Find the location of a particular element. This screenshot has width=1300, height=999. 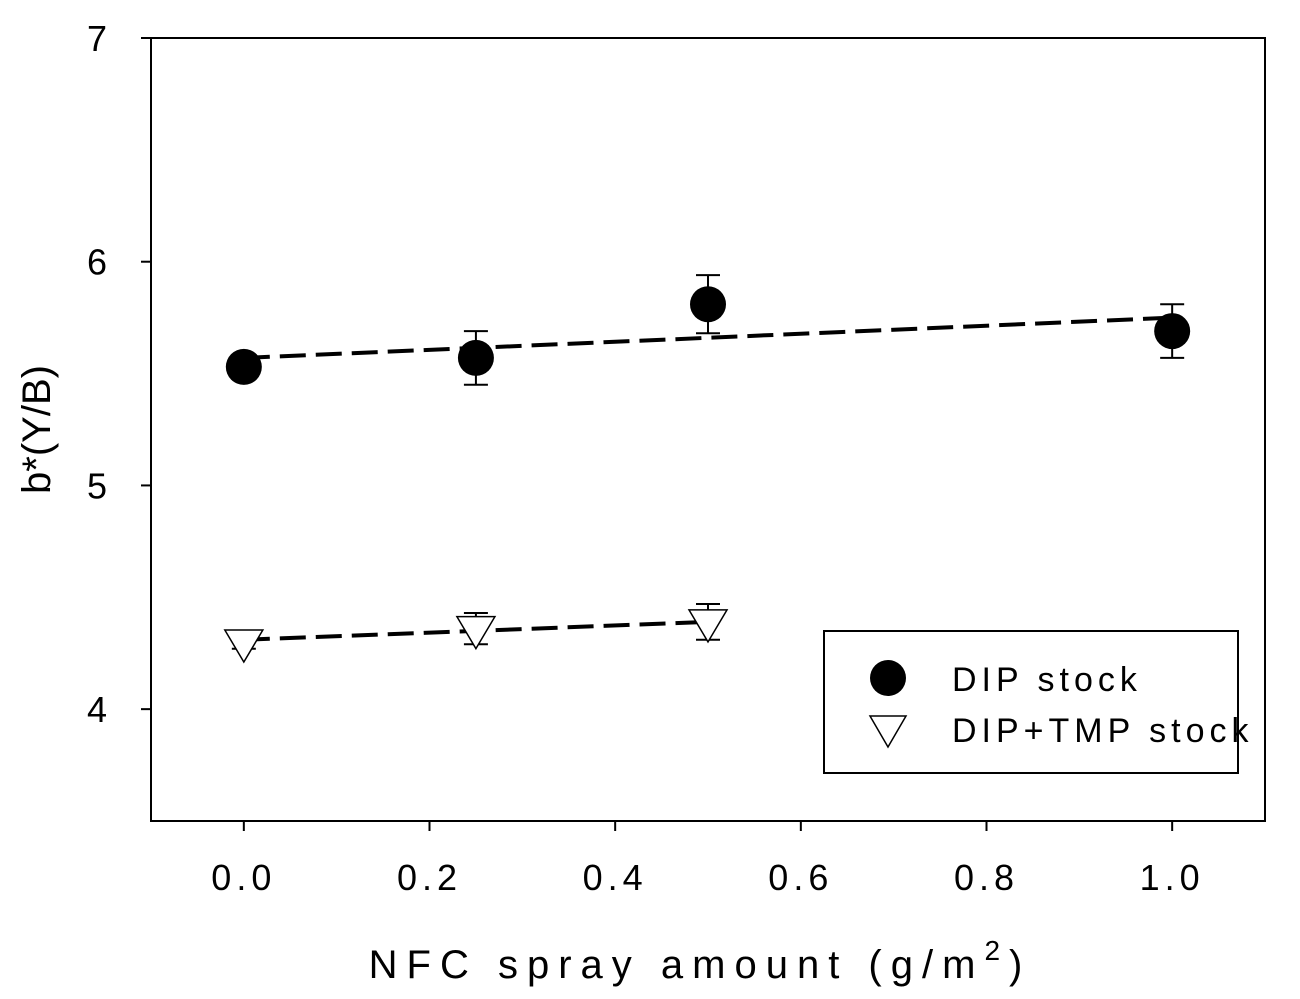

y-axis-title: b*(Y/B) is located at coordinates (37, 429).